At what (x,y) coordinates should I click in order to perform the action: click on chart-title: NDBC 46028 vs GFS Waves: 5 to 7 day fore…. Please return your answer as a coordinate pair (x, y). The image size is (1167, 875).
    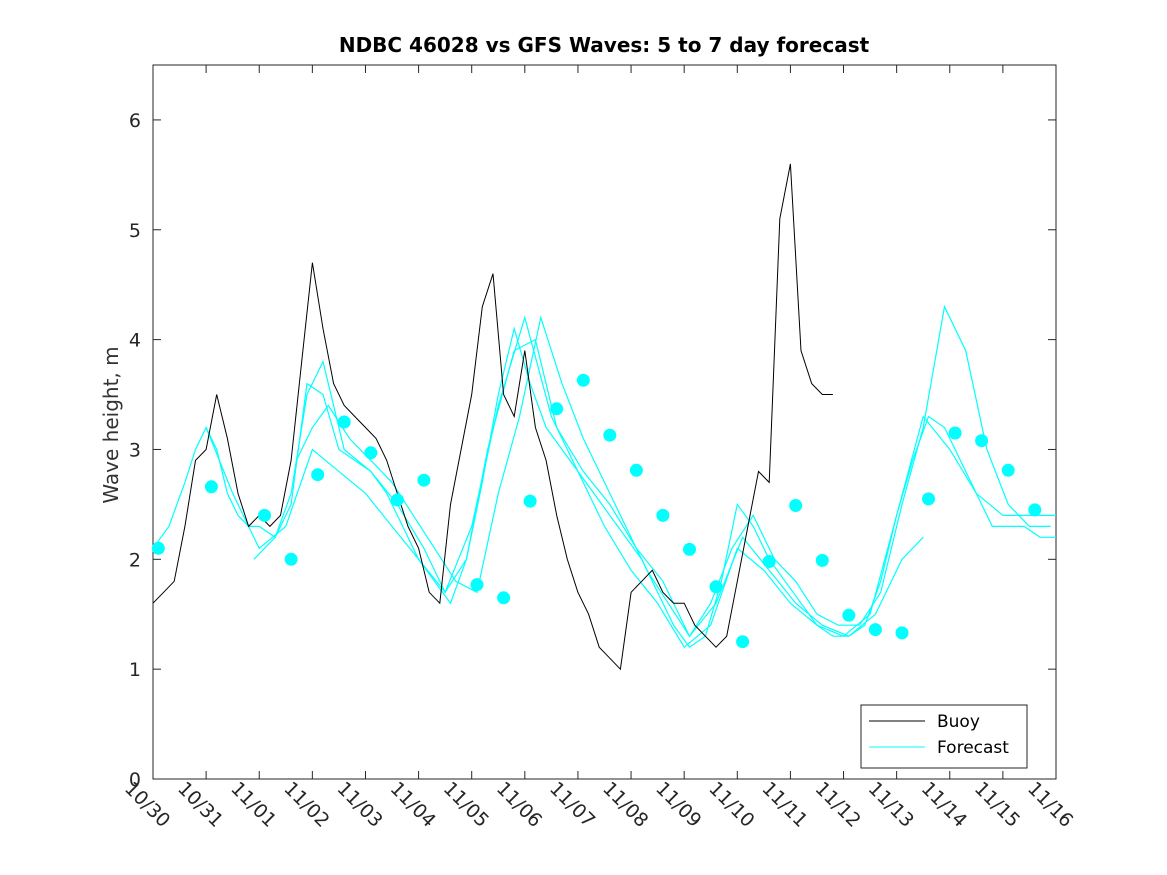
    Looking at the image, I should click on (604, 45).